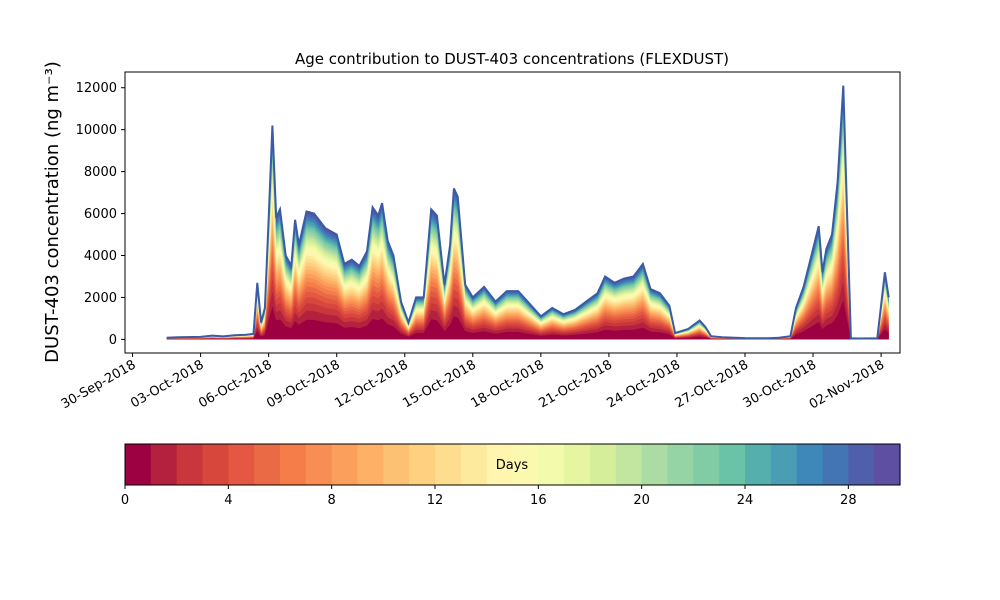  I want to click on colorbar-frame, so click(512, 464).